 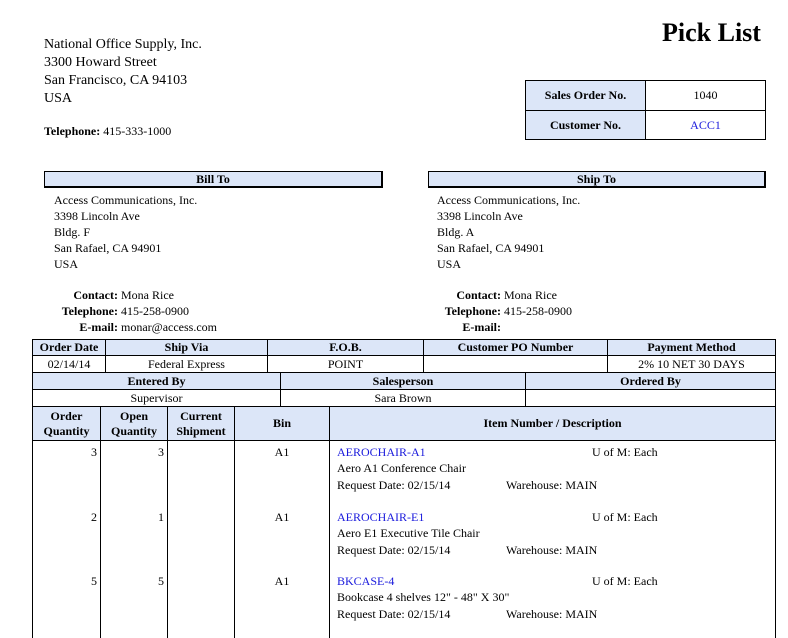 I want to click on ship-to-heading: Ship To, so click(x=597, y=179).